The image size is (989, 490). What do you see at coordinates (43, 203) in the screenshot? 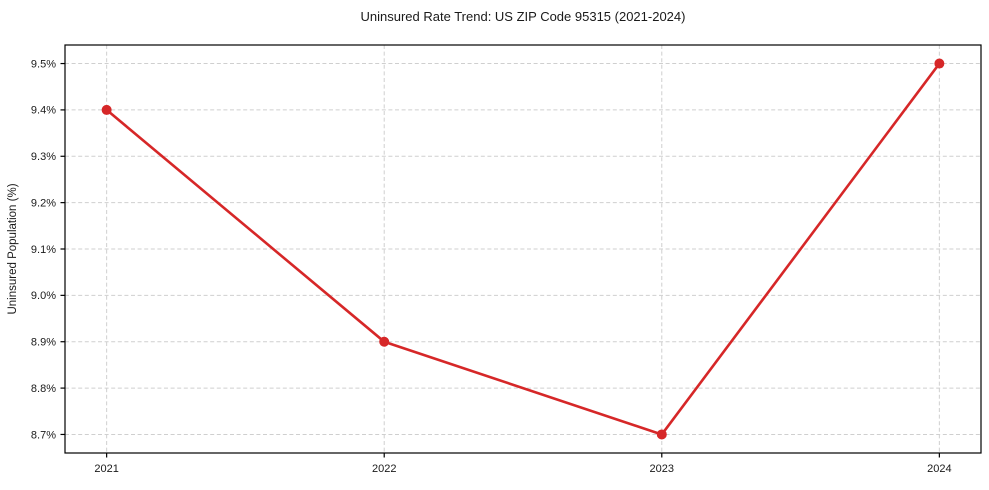
I see `y-tick-label: 9.2%` at bounding box center [43, 203].